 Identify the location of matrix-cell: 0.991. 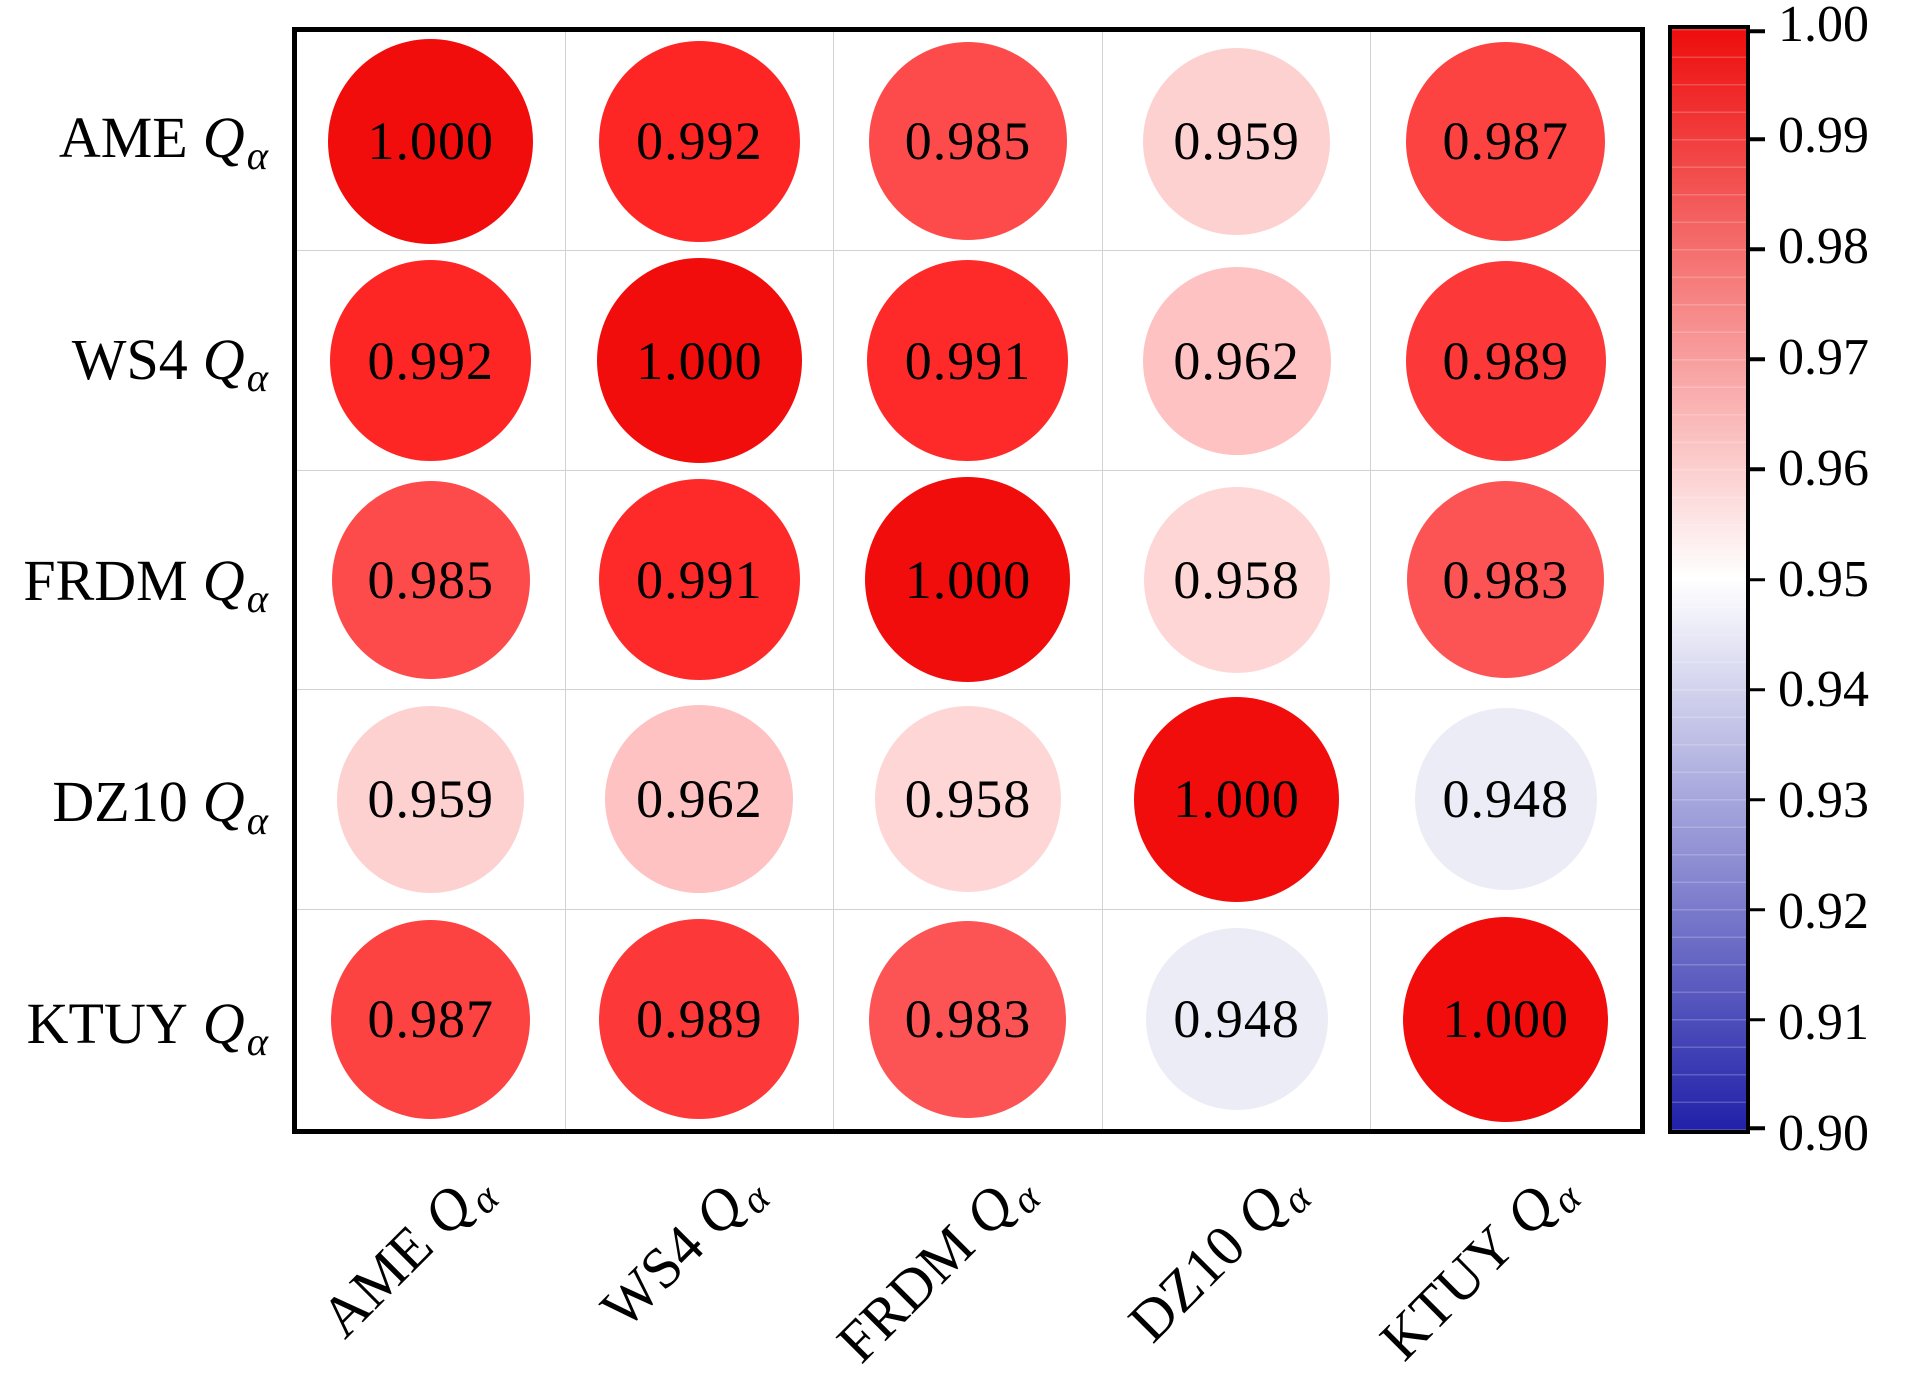
(700, 580).